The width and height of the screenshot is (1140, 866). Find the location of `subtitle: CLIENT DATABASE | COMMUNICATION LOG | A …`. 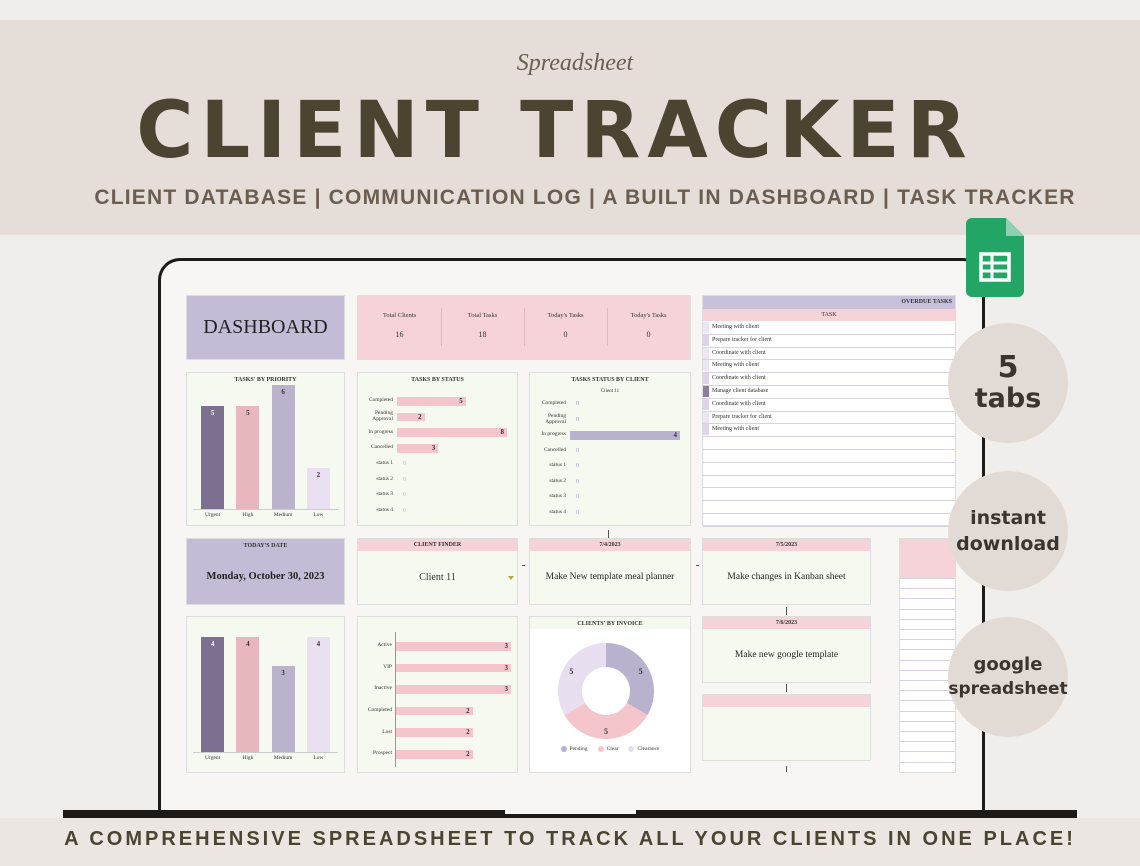

subtitle: CLIENT DATABASE | COMMUNICATION LOG | A … is located at coordinates (585, 197).